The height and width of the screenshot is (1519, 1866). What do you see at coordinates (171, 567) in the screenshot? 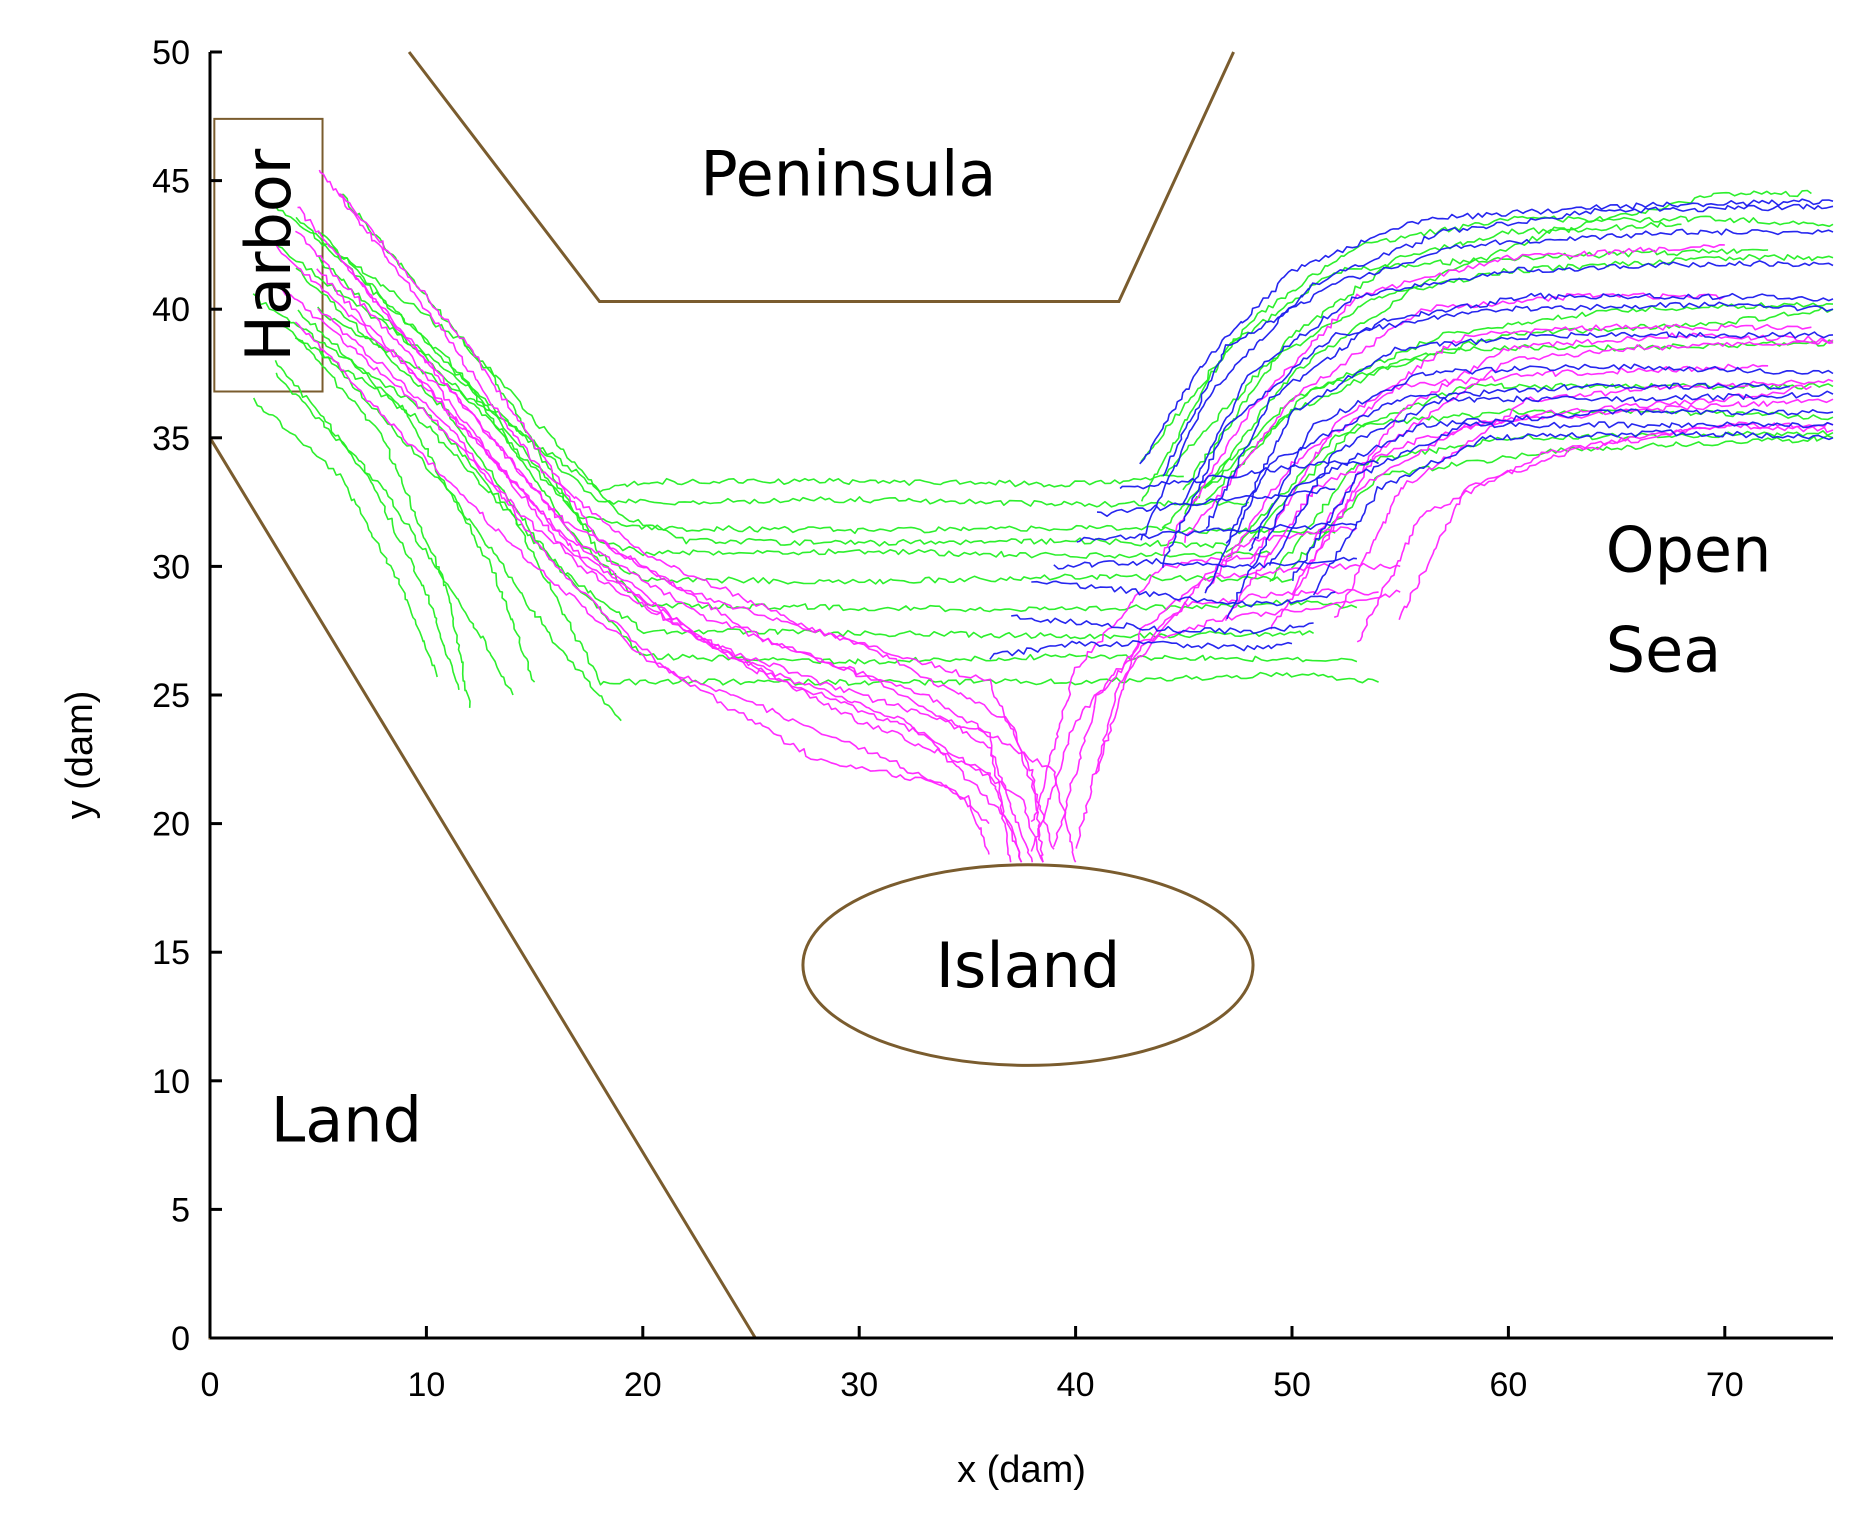
I see `y-tick-label-30: 30` at bounding box center [171, 567].